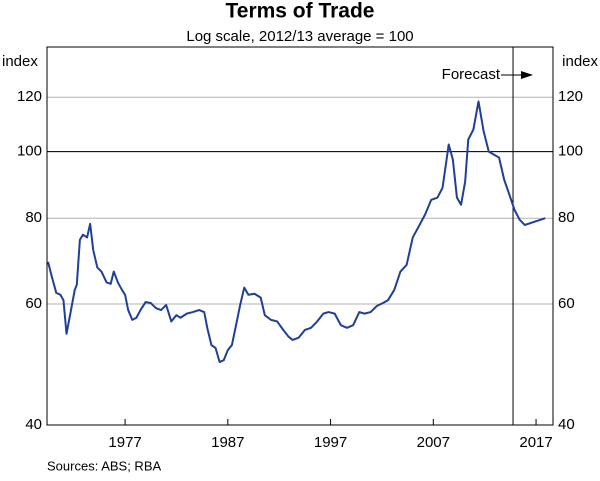 The image size is (600, 481). I want to click on y-tick-label: 60, so click(33, 303).